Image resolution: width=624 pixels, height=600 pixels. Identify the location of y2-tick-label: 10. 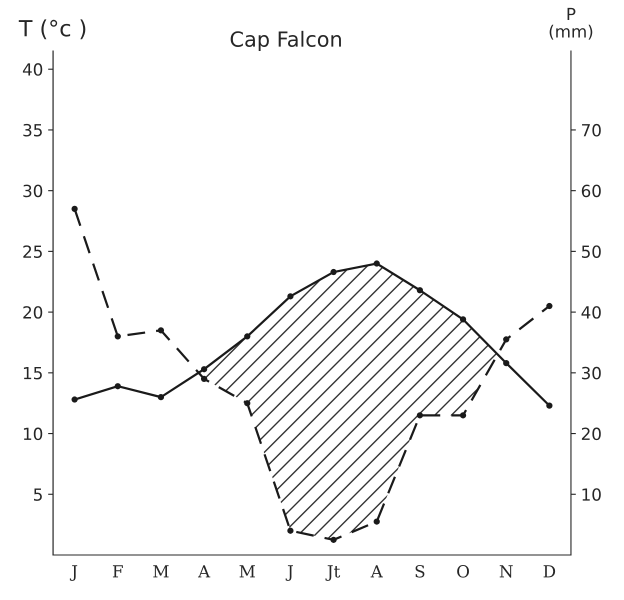
(591, 494).